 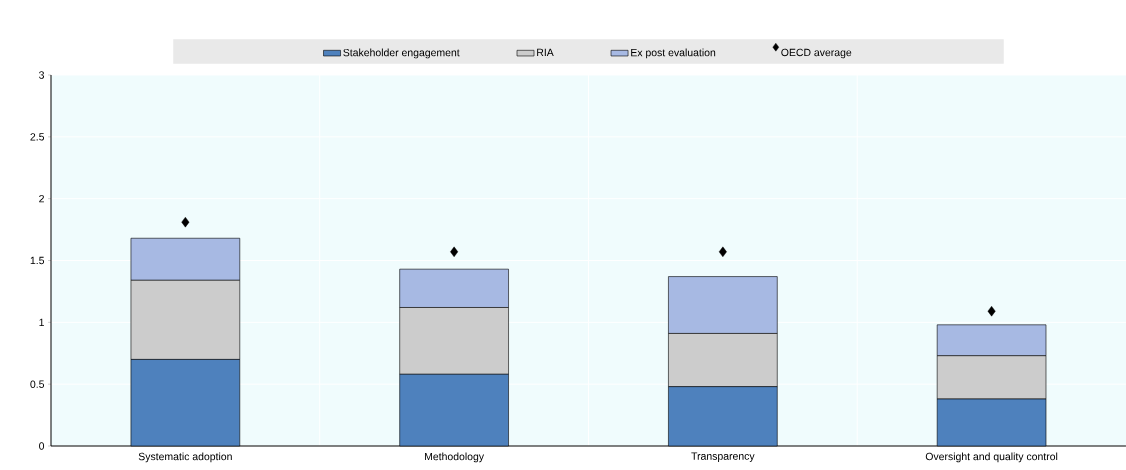 I want to click on y-tick-label: 1, so click(x=41, y=322).